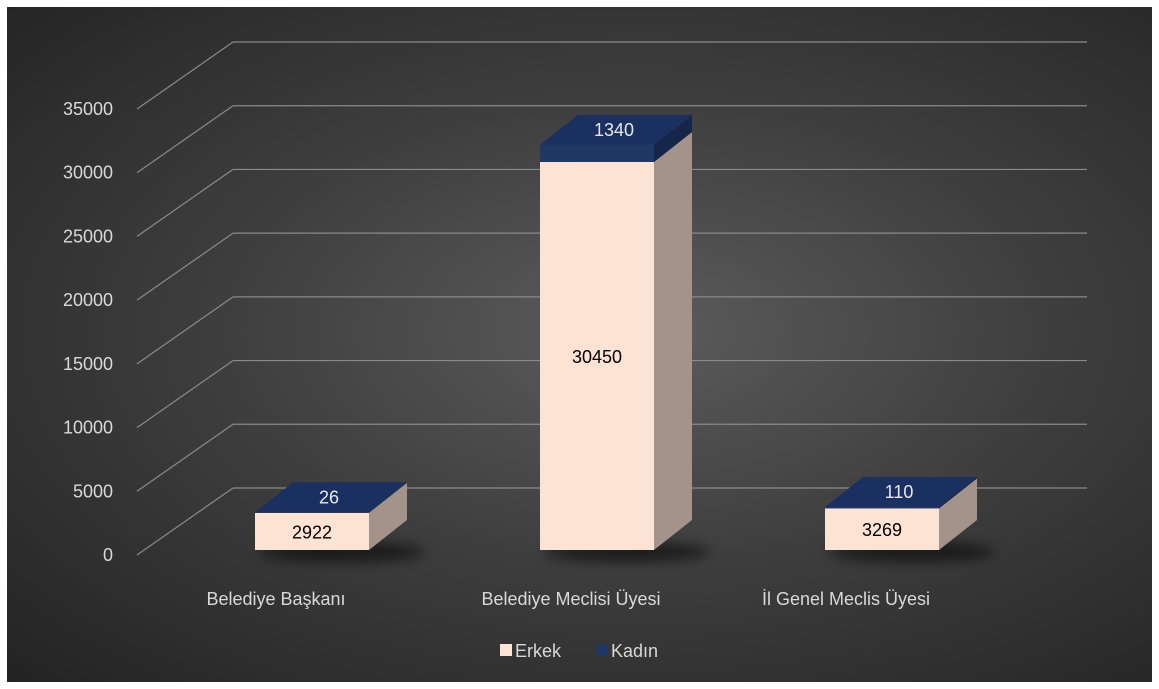 The width and height of the screenshot is (1159, 689). What do you see at coordinates (88, 300) in the screenshot?
I see `y-tick-label: 20000` at bounding box center [88, 300].